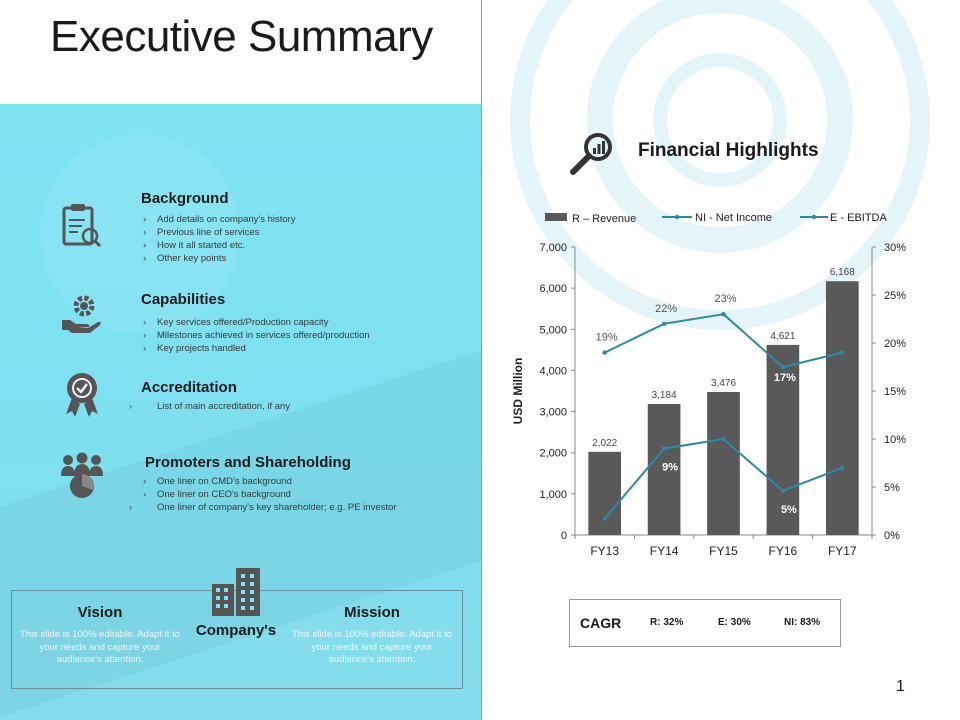 The height and width of the screenshot is (720, 960). I want to click on people-group-icon, so click(82, 475).